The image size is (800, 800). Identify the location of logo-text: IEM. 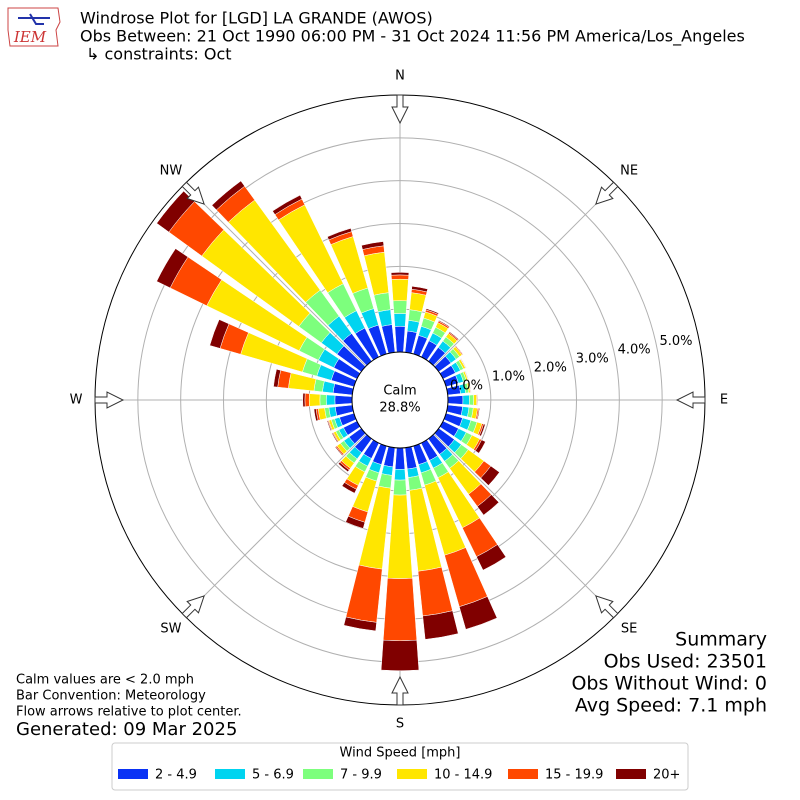
(30, 37).